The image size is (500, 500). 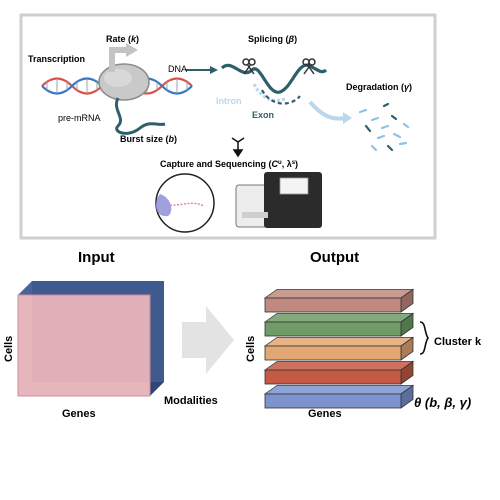 What do you see at coordinates (238, 147) in the screenshot?
I see `merge-arrow-icon` at bounding box center [238, 147].